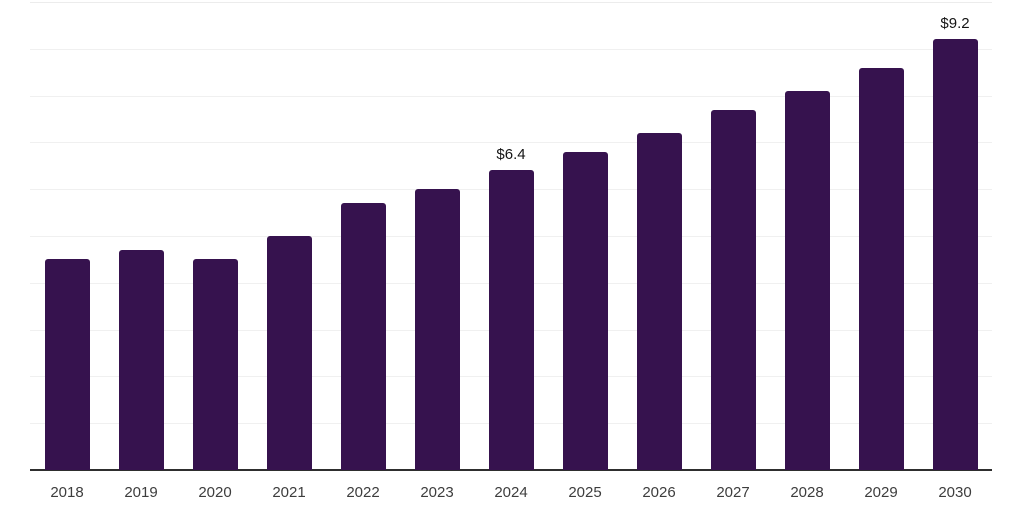  Describe the element at coordinates (289, 353) in the screenshot. I see `bar-2021` at that location.